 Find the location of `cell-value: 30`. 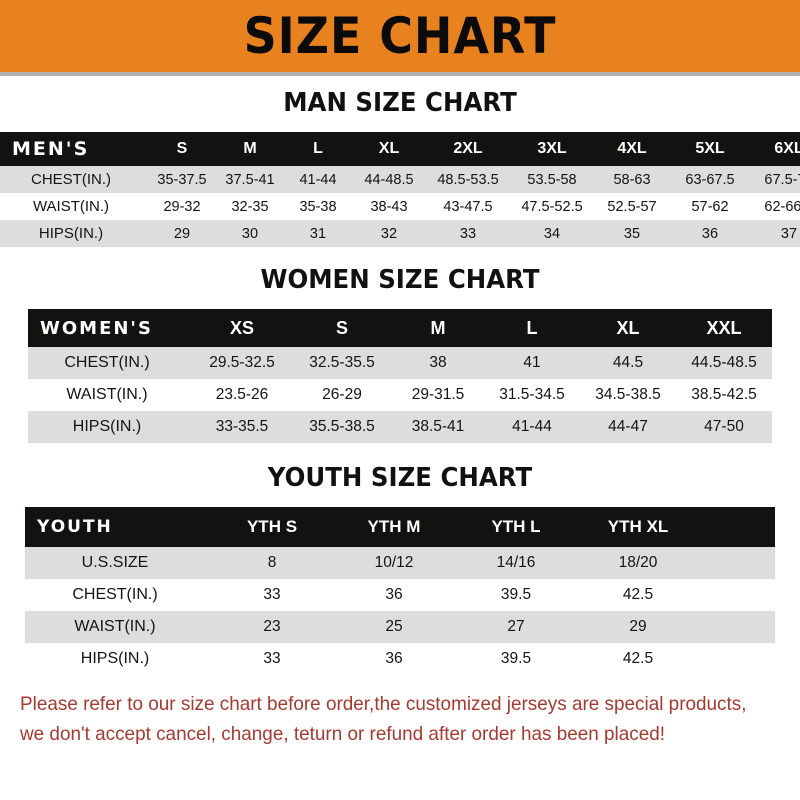

cell-value: 30 is located at coordinates (250, 233).